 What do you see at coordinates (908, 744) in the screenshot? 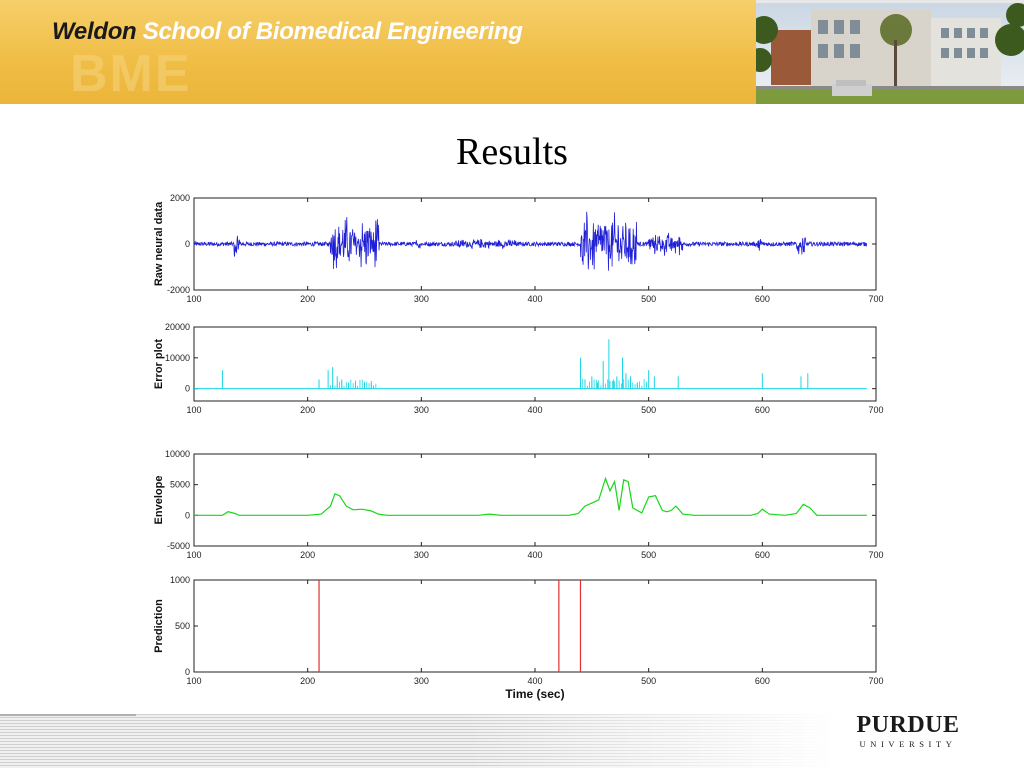
I see `purdue-logo-sub: UNIVERSITY` at bounding box center [908, 744].